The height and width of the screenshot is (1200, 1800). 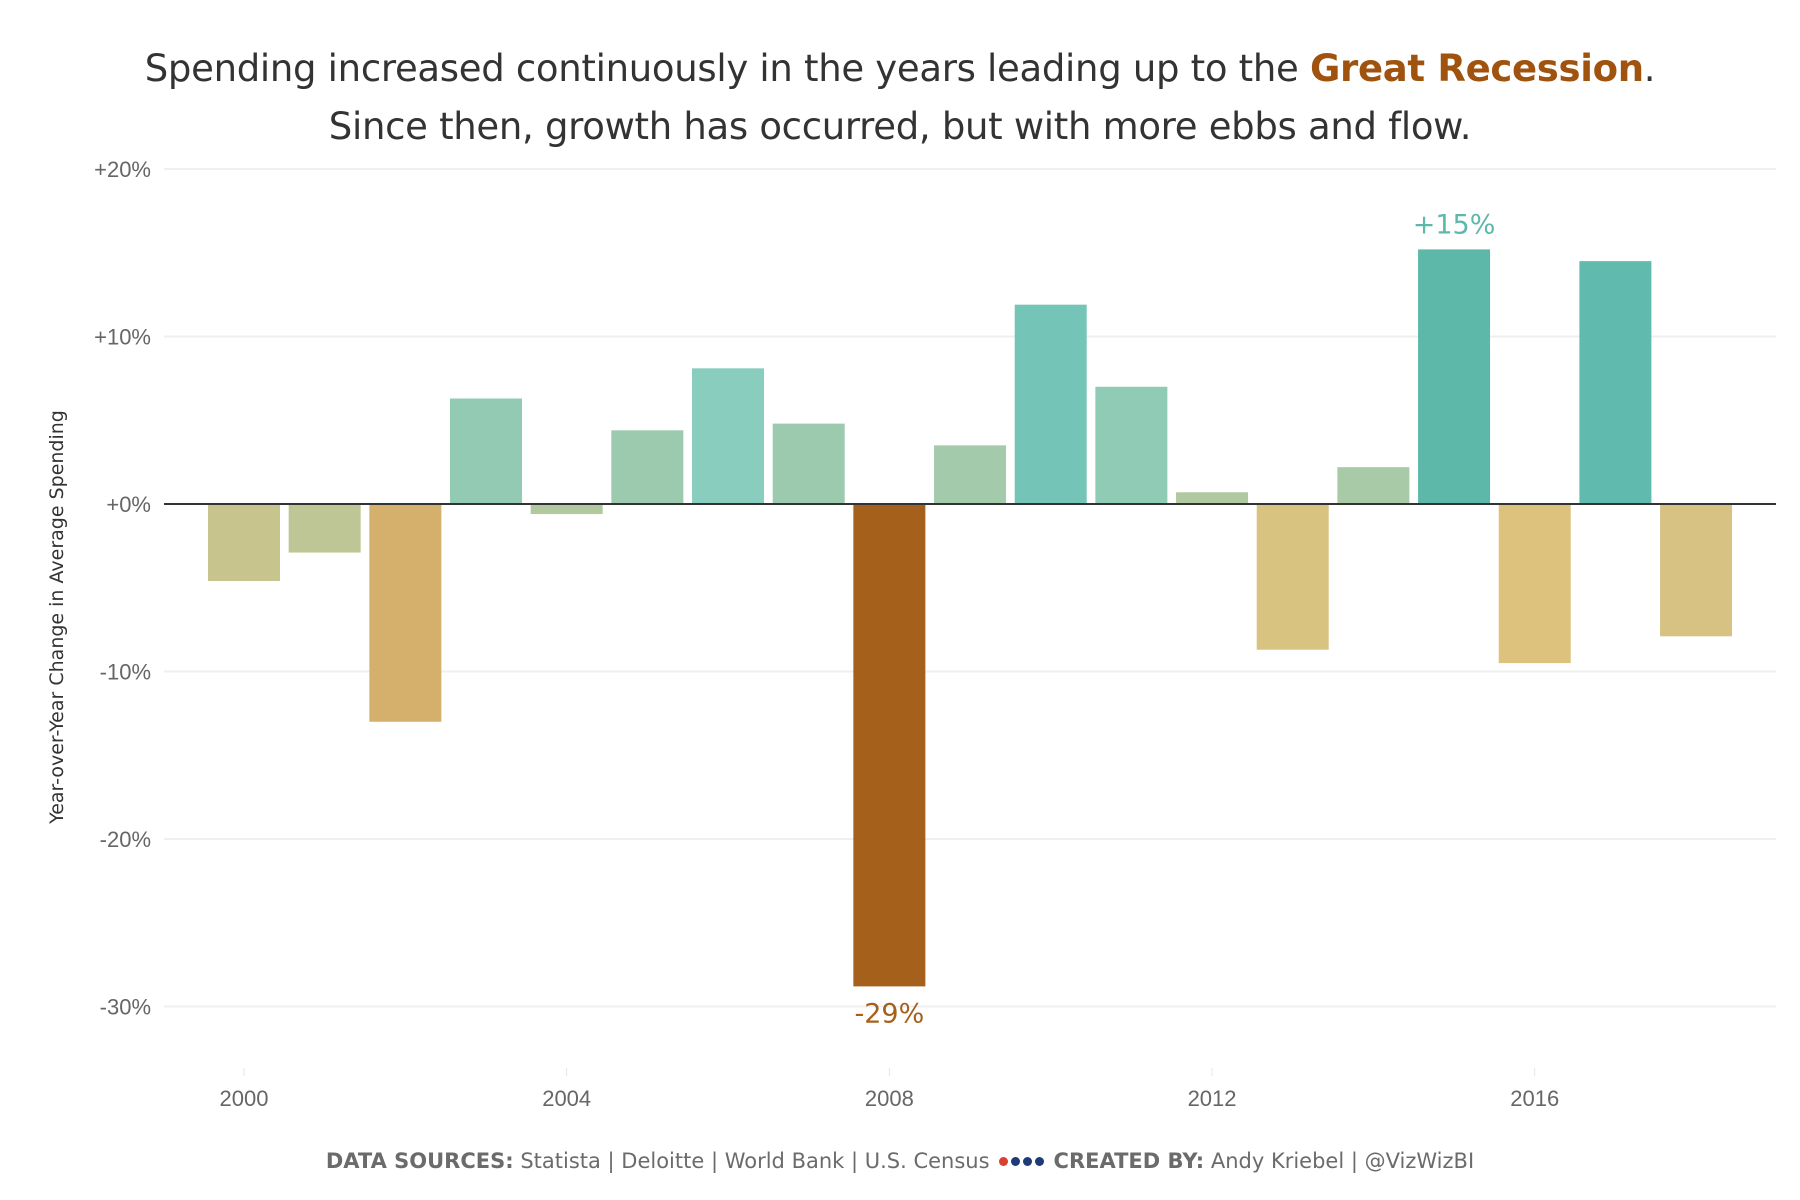 What do you see at coordinates (1022, 1161) in the screenshot?
I see `separator-dots` at bounding box center [1022, 1161].